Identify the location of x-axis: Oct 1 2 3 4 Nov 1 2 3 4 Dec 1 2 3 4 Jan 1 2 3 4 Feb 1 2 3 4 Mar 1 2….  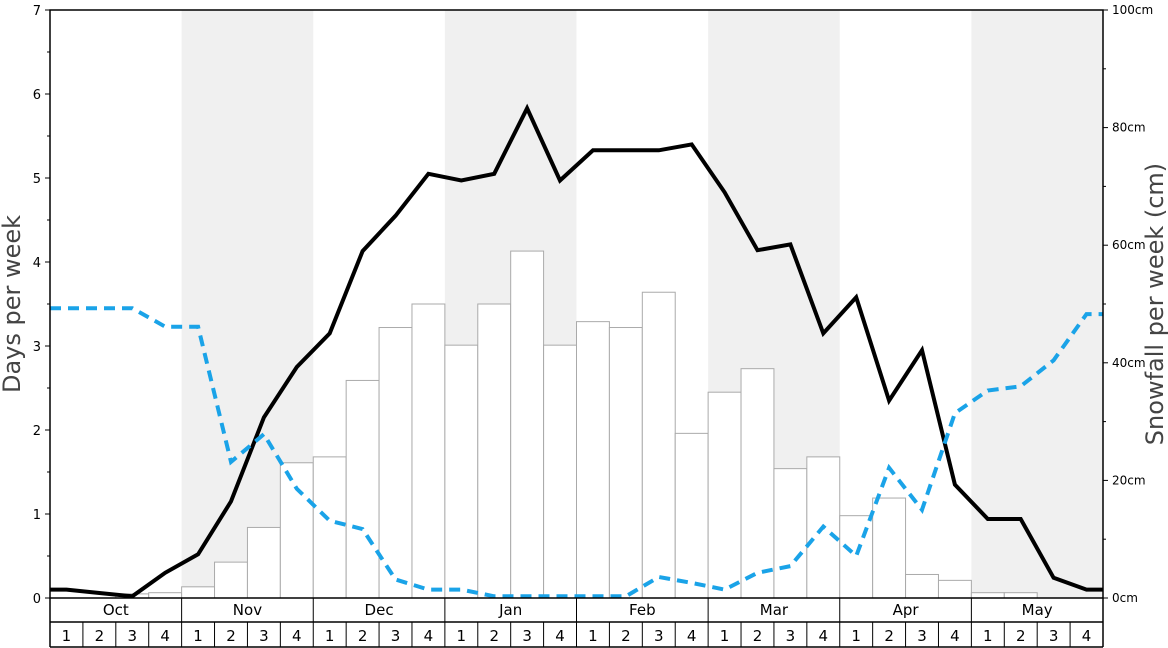
(576, 623).